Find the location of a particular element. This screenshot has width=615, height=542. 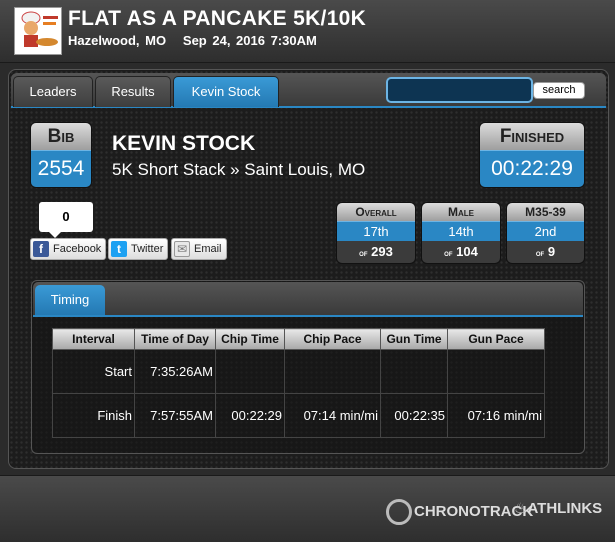

chronotrack-logo: CHRONOTRACK is located at coordinates (459, 512).